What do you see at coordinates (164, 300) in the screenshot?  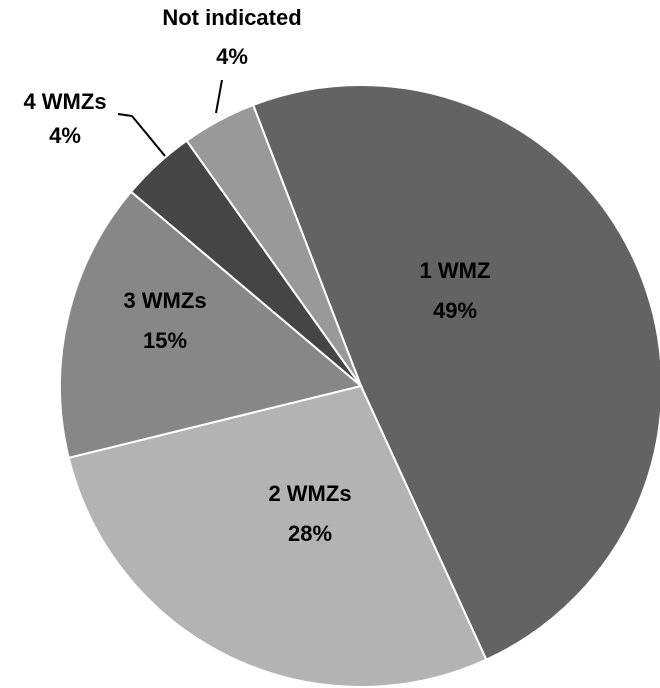 I see `slice-label: 3 WMZs` at bounding box center [164, 300].